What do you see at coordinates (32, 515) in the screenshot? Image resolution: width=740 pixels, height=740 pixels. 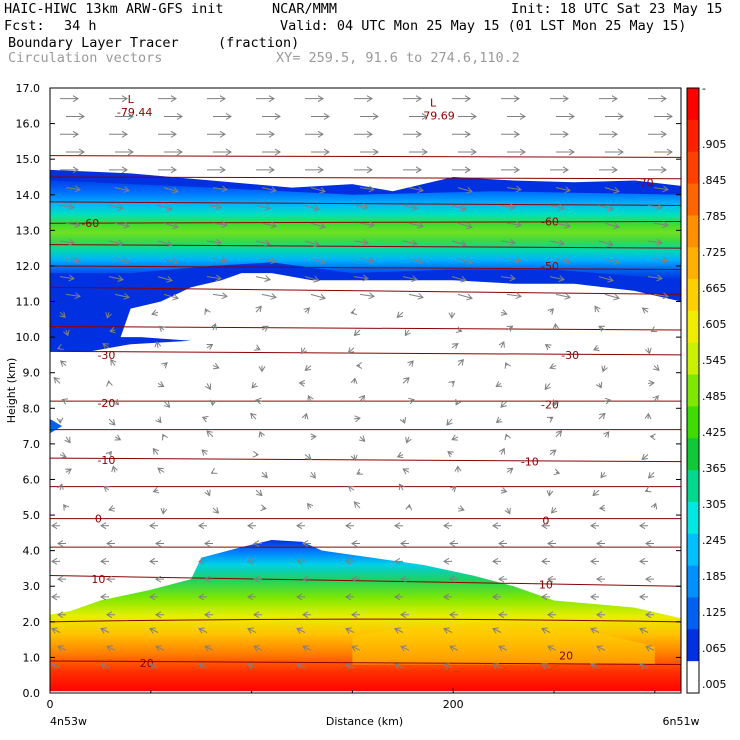 I see `y-tick-label: 5.0` at bounding box center [32, 515].